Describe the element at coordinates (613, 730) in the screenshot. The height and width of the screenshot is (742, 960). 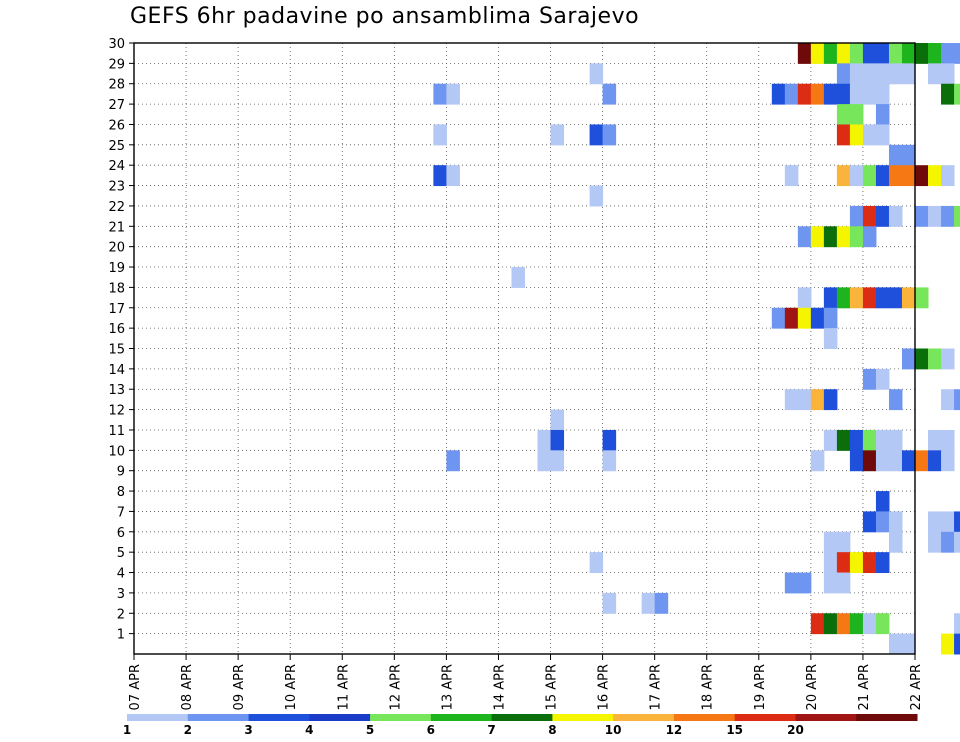
I see `colorbar-label: 10` at that location.